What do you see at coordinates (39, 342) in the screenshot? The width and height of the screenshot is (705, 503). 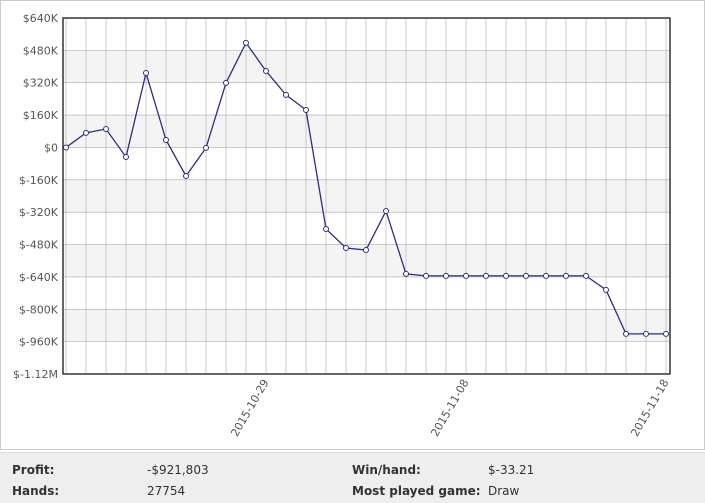 I see `y-tick-label: $-960K` at bounding box center [39, 342].